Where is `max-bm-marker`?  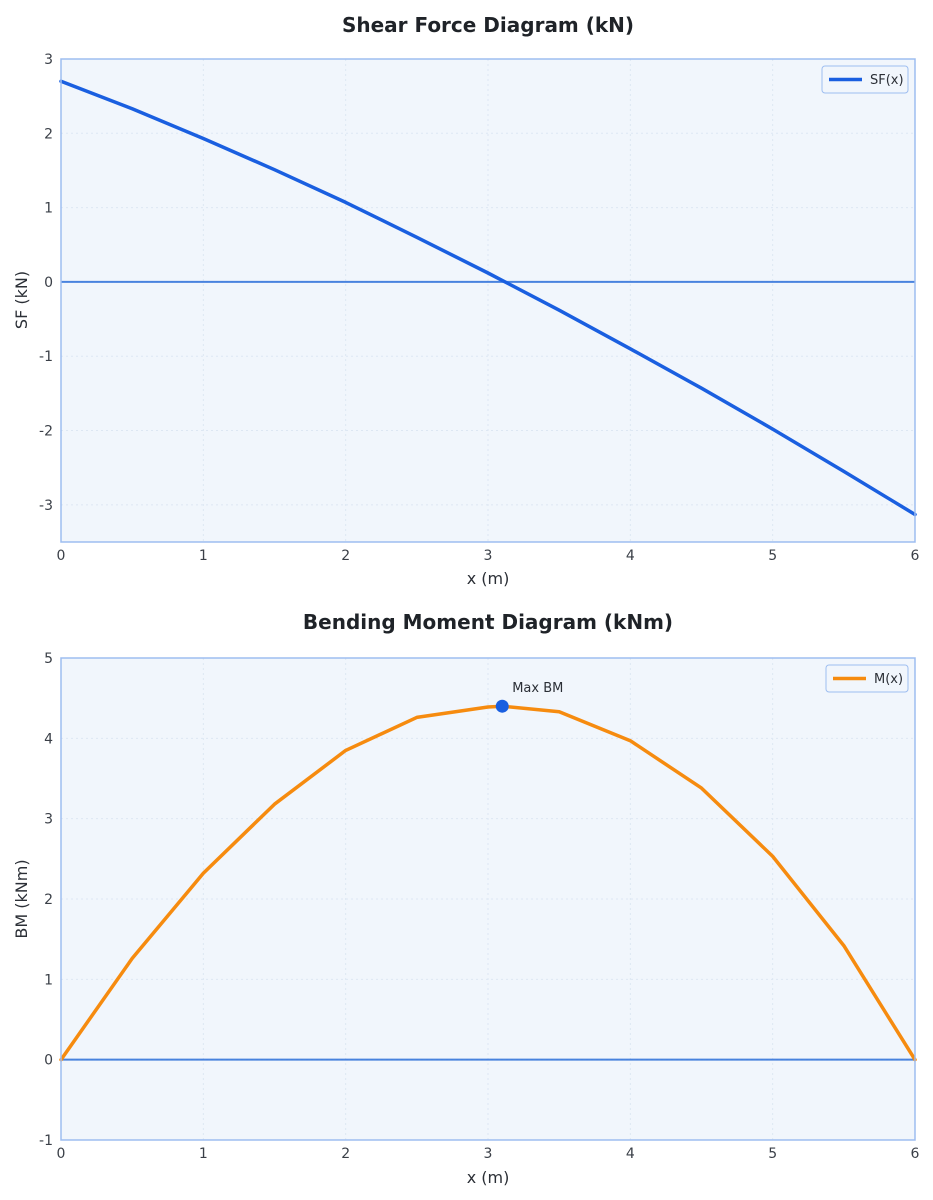
max-bm-marker is located at coordinates (502, 706).